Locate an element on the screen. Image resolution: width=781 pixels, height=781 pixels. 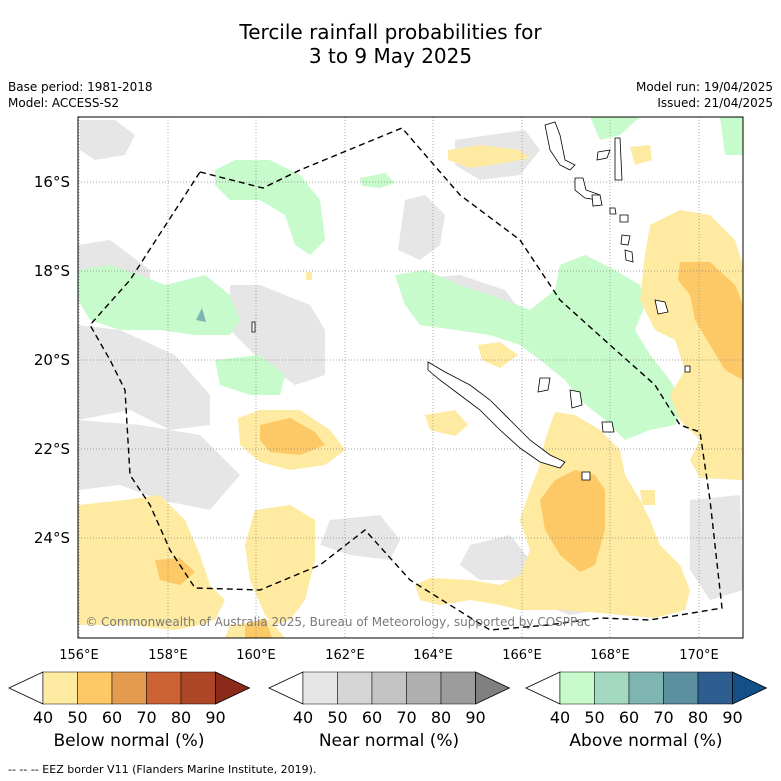
issued-date: Issued: 21/04/2025 is located at coordinates (715, 103).